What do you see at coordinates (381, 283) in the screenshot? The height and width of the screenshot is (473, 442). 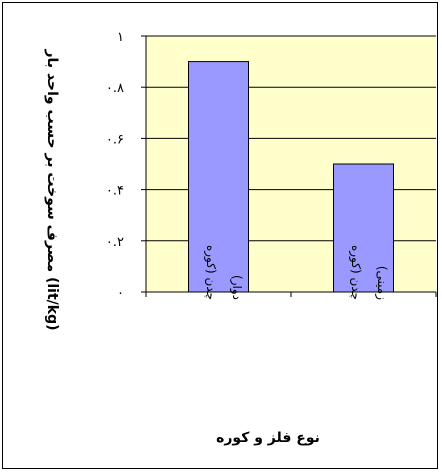 I see `x-category-label: زمینی)` at bounding box center [381, 283].